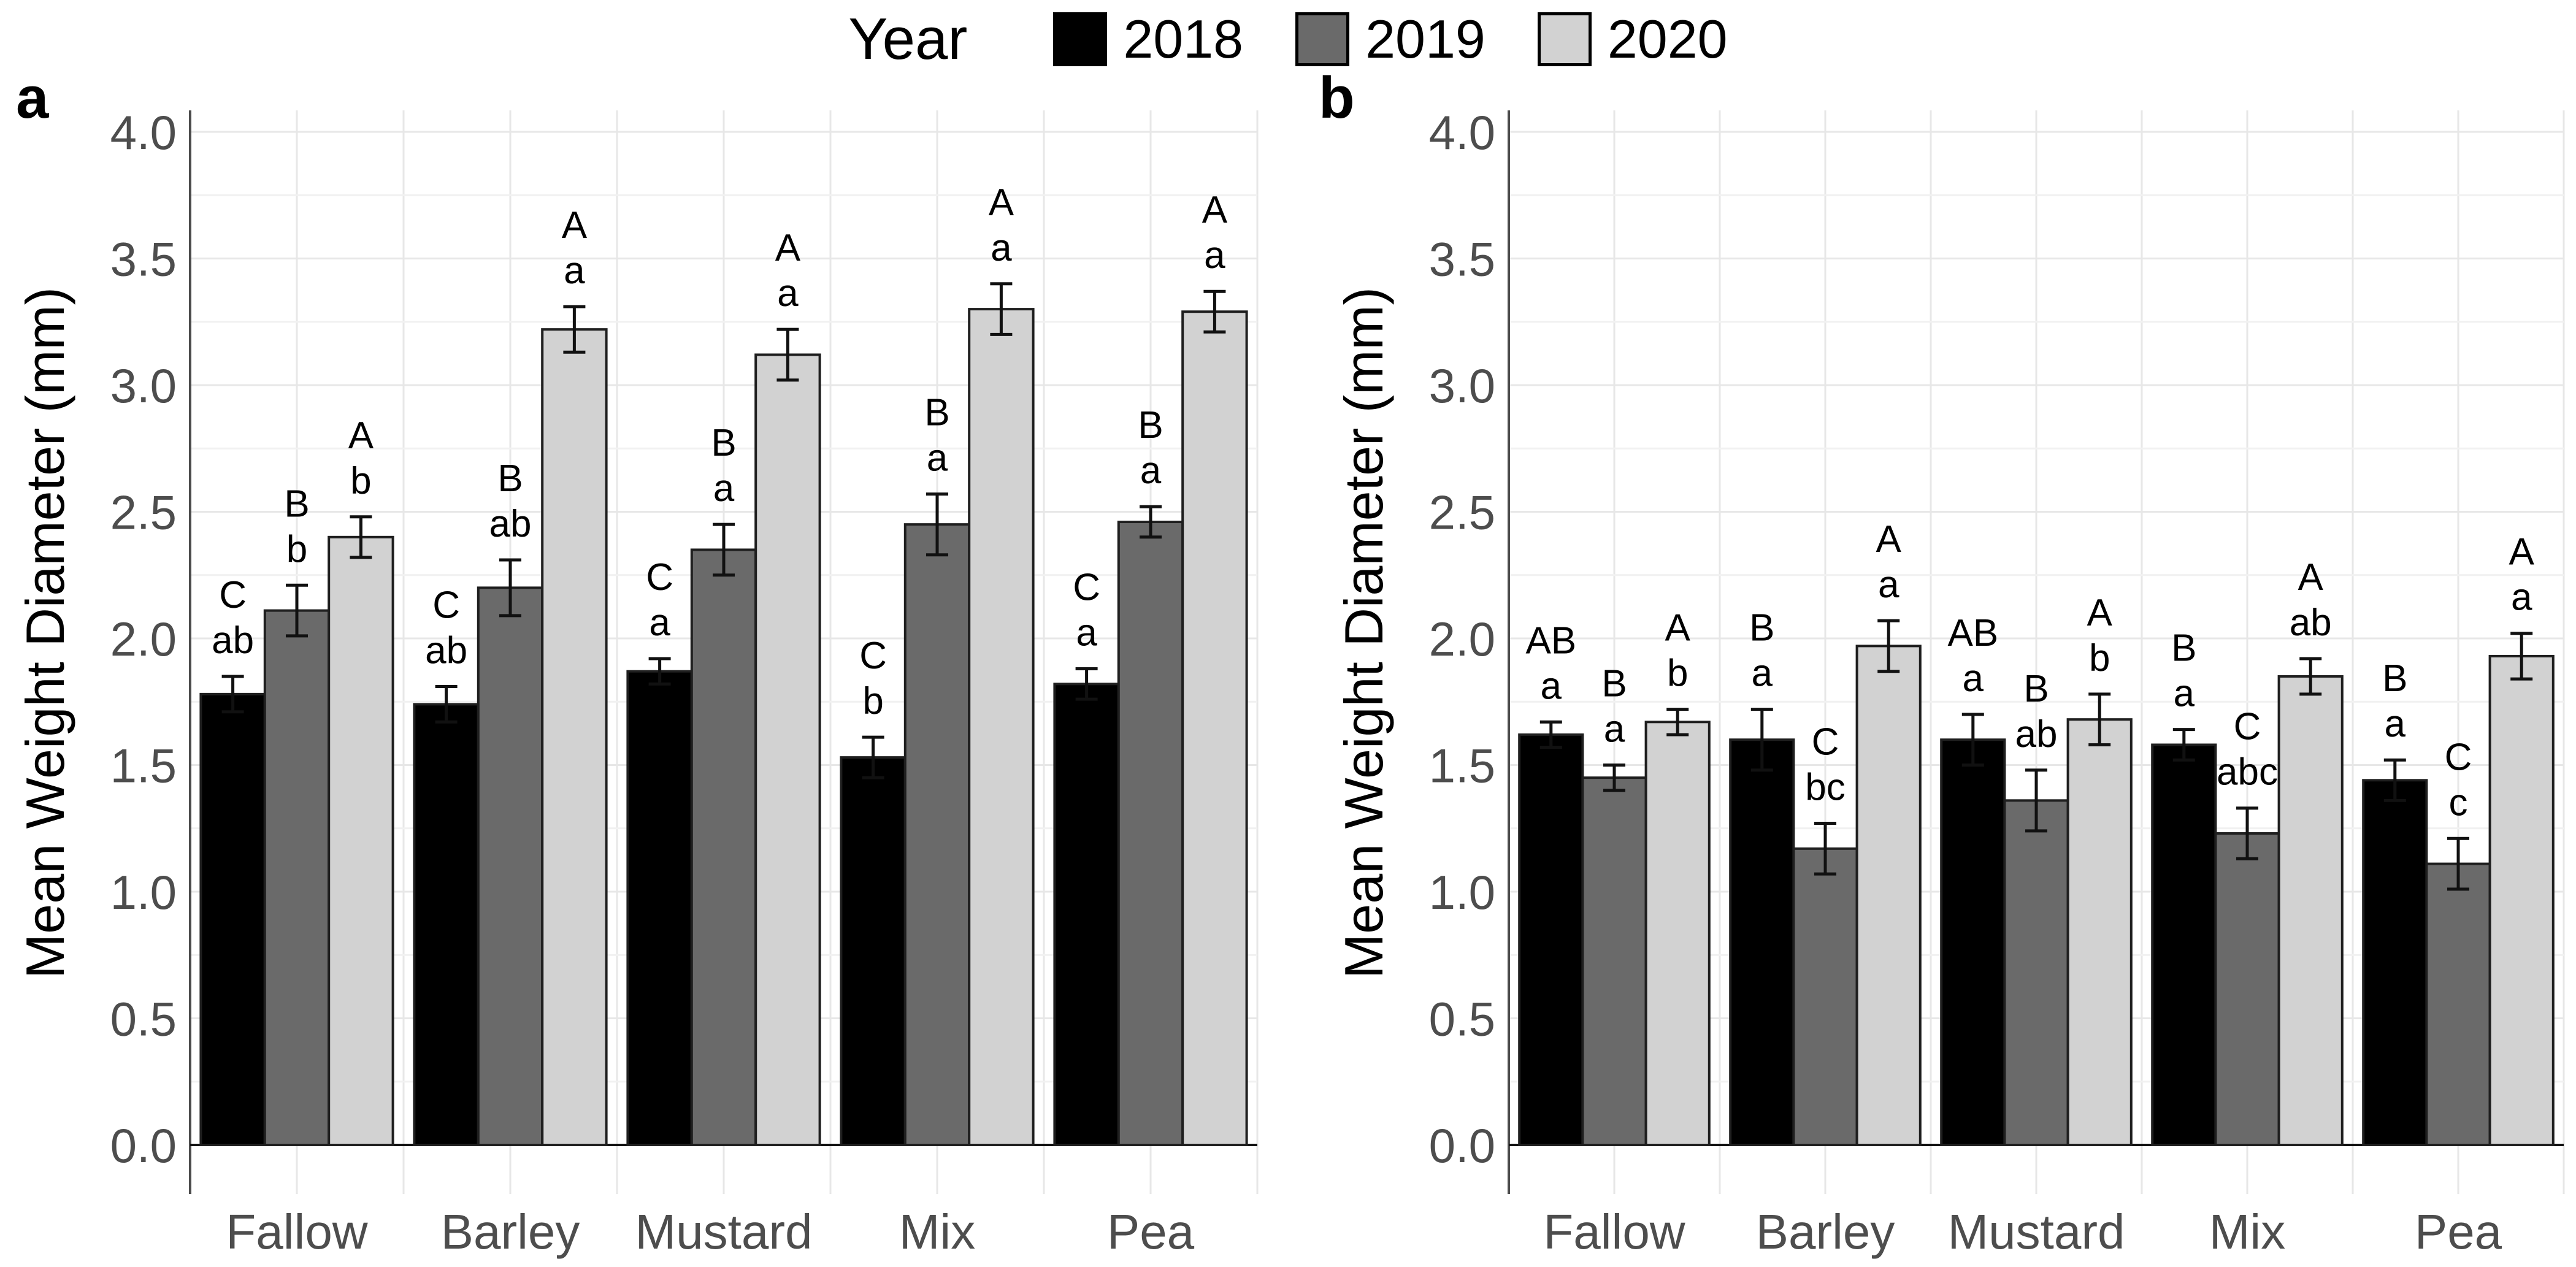 Image resolution: width=2576 pixels, height=1267 pixels. I want to click on panel-b-bar-barley-2018, so click(1762, 942).